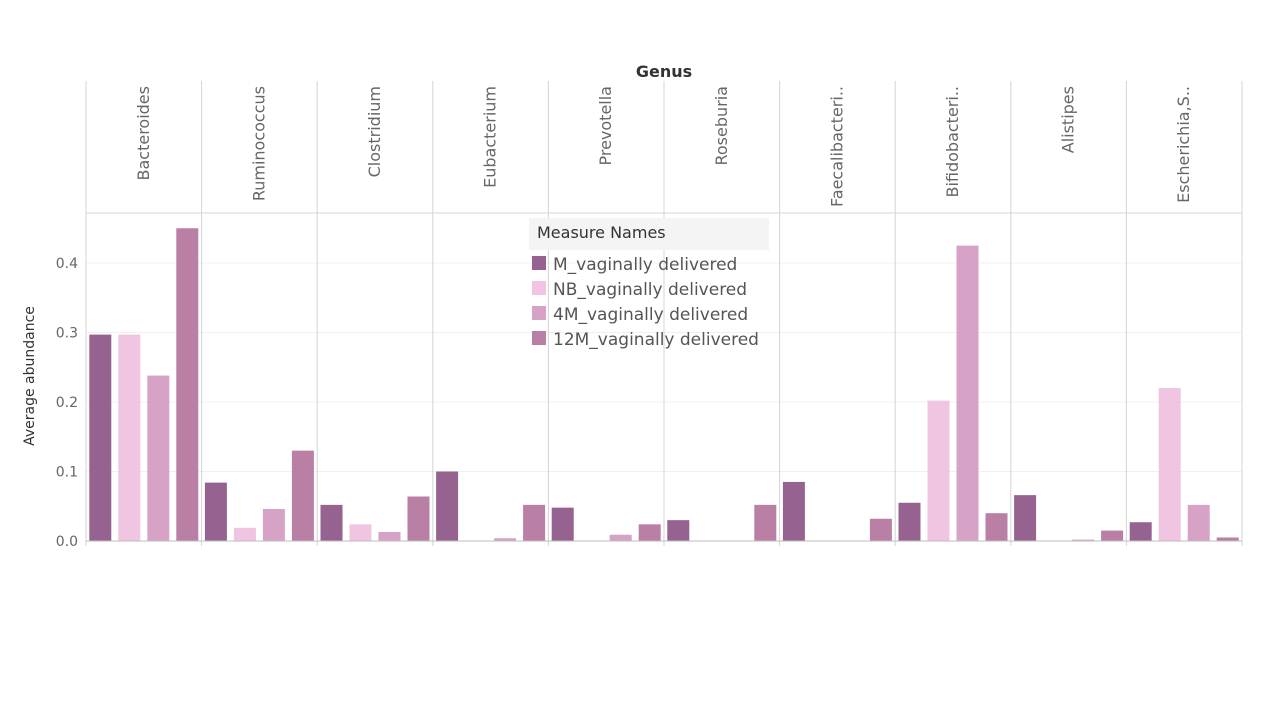  What do you see at coordinates (67, 264) in the screenshot?
I see `y-tick-label: 0.4` at bounding box center [67, 264].